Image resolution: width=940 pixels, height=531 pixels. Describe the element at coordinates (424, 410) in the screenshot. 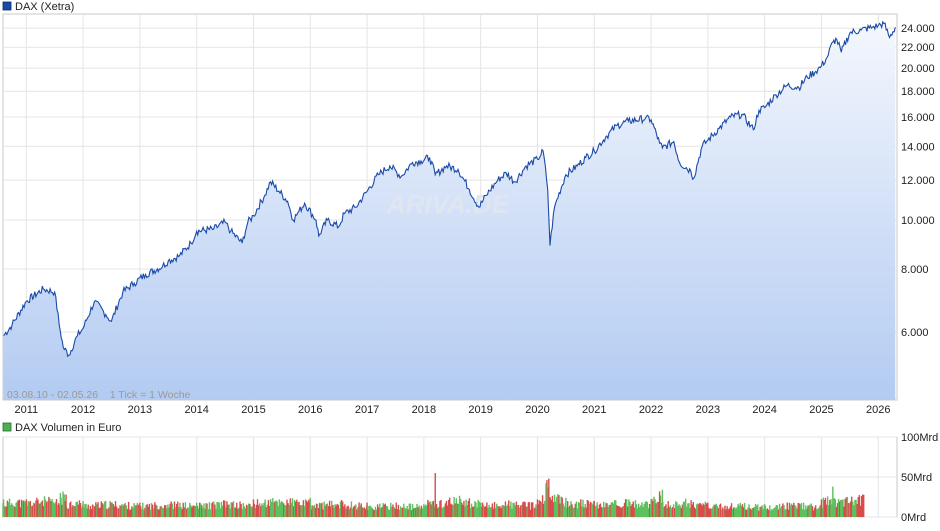

I see `x-tick-label: 2018` at that location.